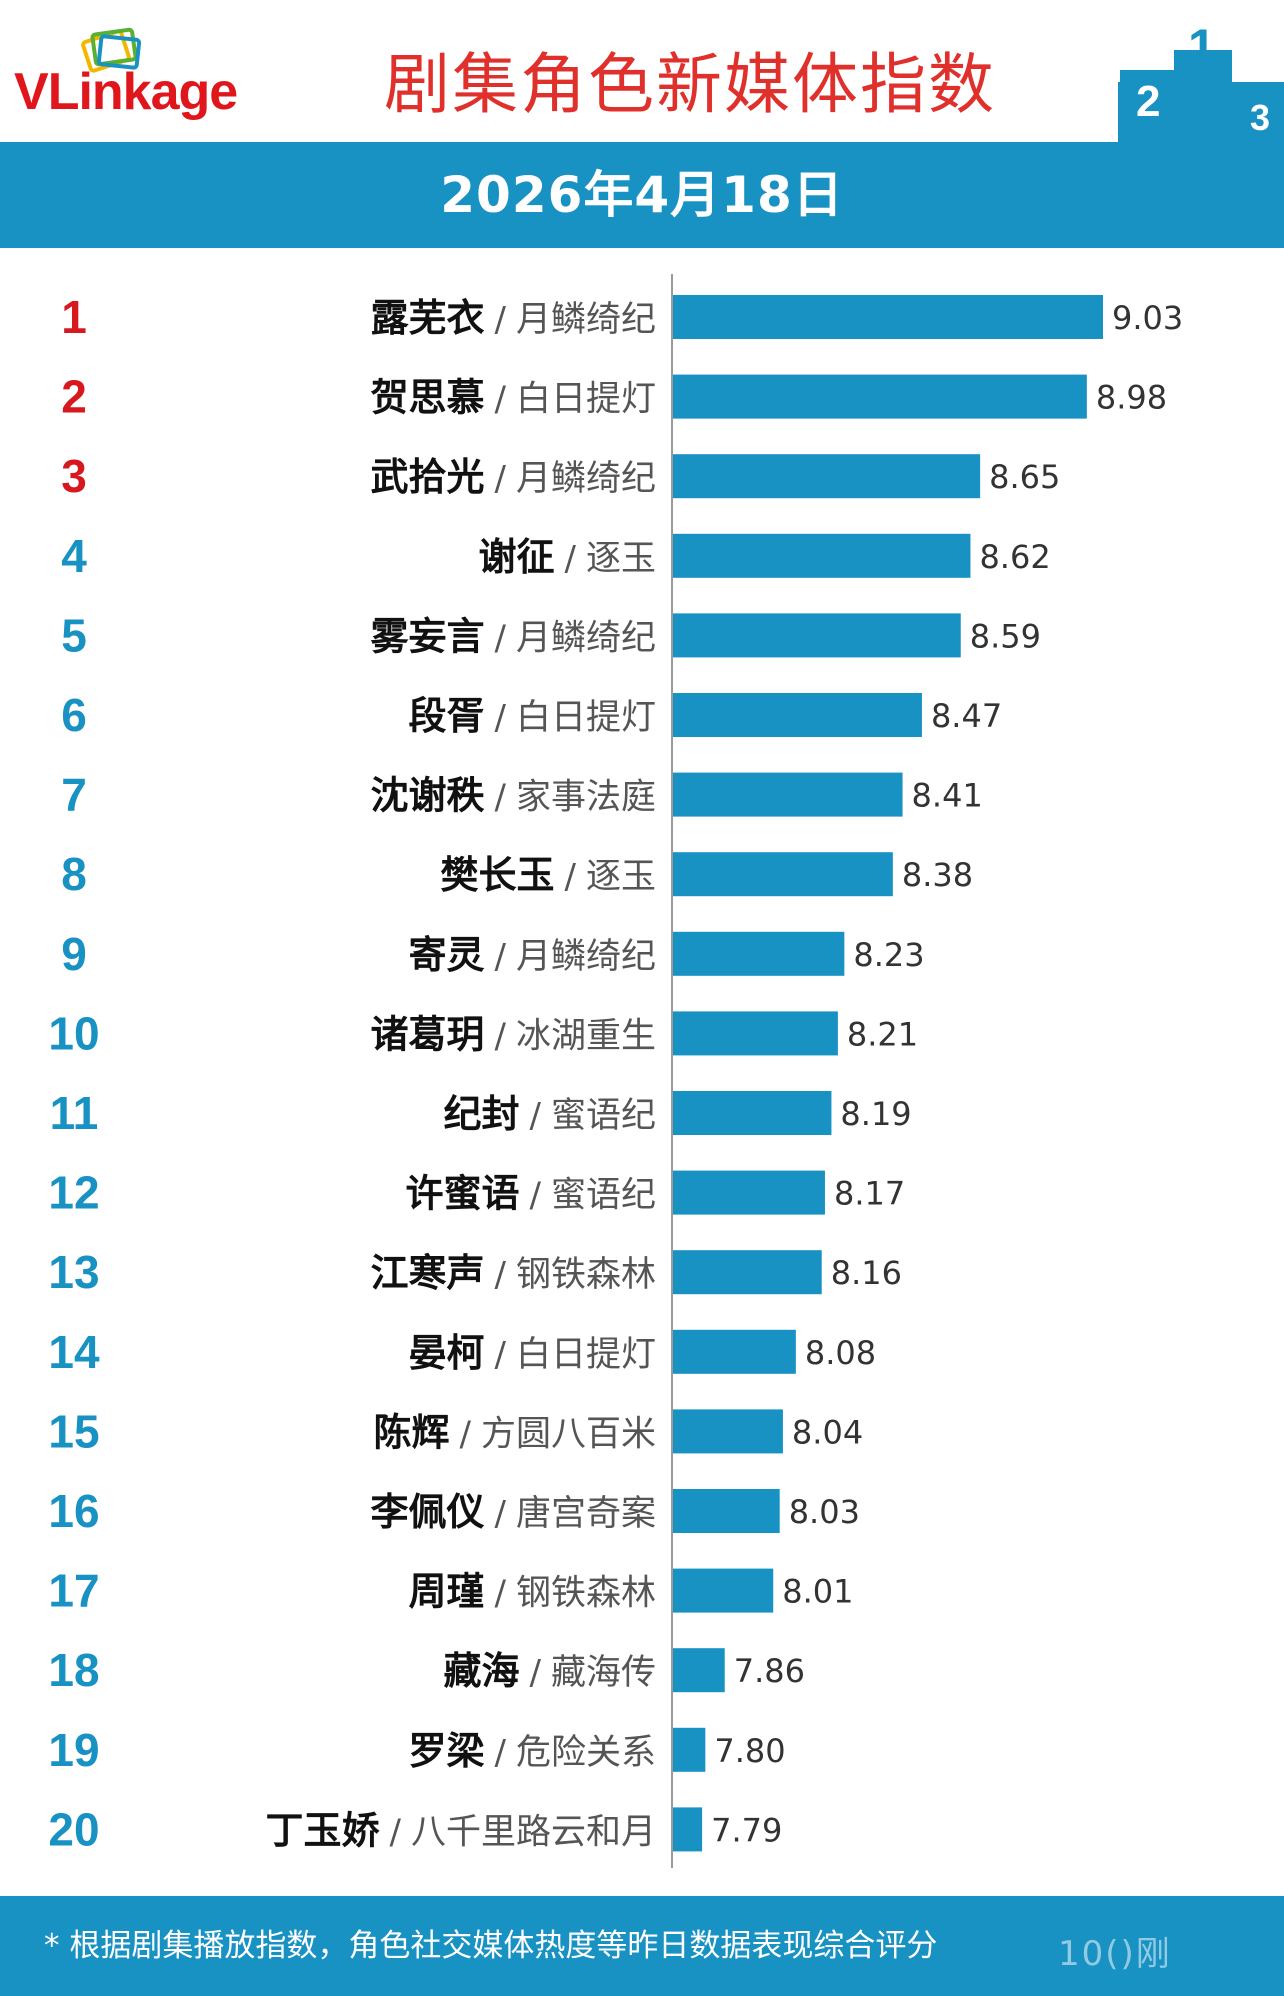 The image size is (1284, 1996). What do you see at coordinates (749, 1751) in the screenshot?
I see `value-label: 7.80` at bounding box center [749, 1751].